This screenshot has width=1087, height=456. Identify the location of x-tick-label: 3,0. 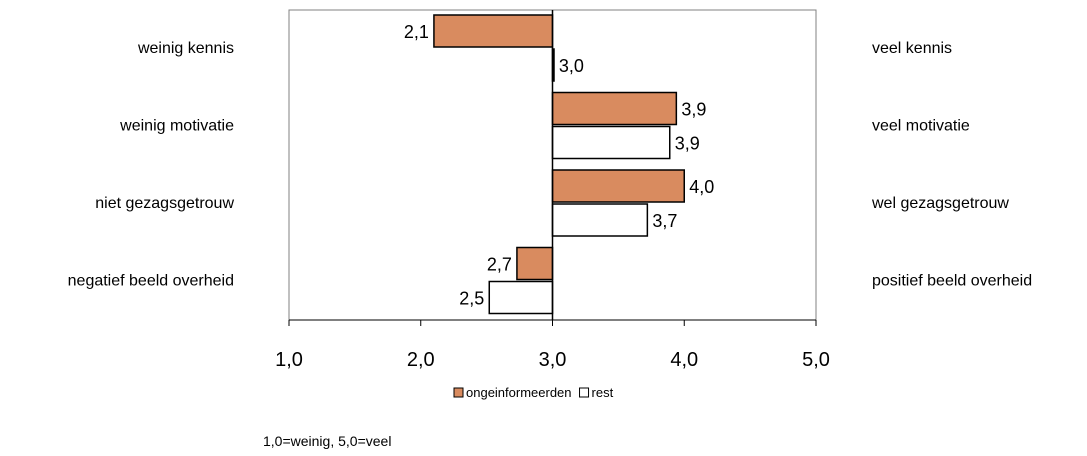
(553, 360).